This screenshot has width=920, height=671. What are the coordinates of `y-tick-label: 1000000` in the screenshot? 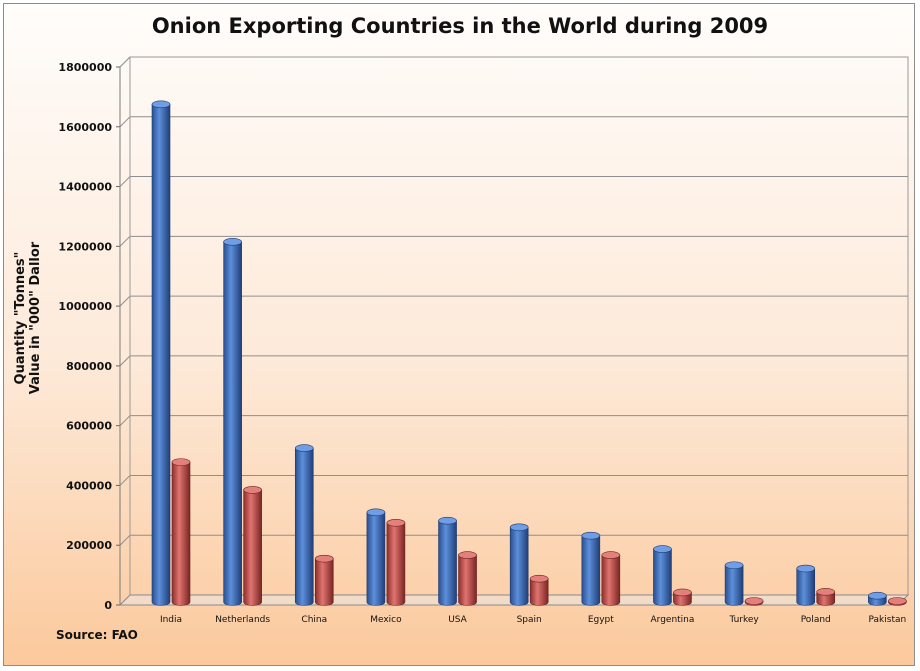 It's located at (85, 306).